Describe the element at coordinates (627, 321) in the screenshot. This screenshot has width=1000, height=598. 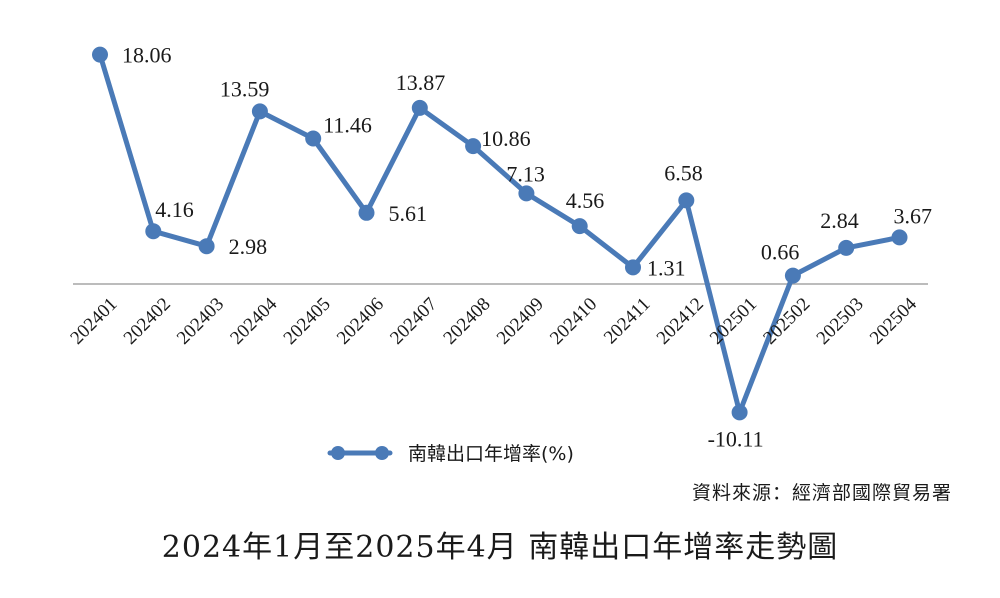
I see `x-tick-label: 202411` at that location.